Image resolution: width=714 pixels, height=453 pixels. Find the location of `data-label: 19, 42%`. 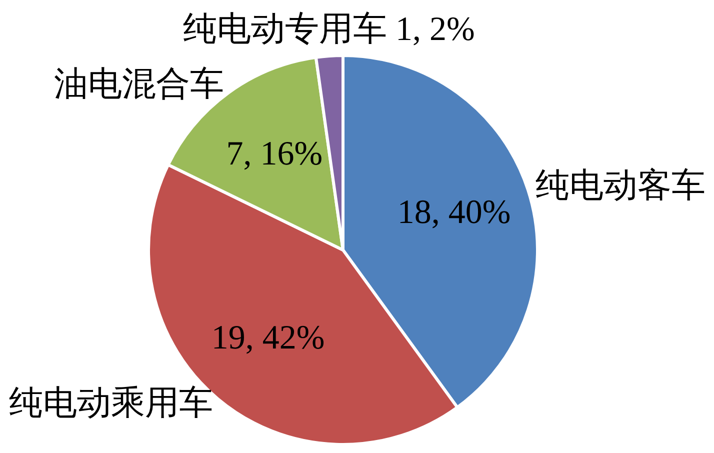

data-label: 19, 42% is located at coordinates (268, 337).